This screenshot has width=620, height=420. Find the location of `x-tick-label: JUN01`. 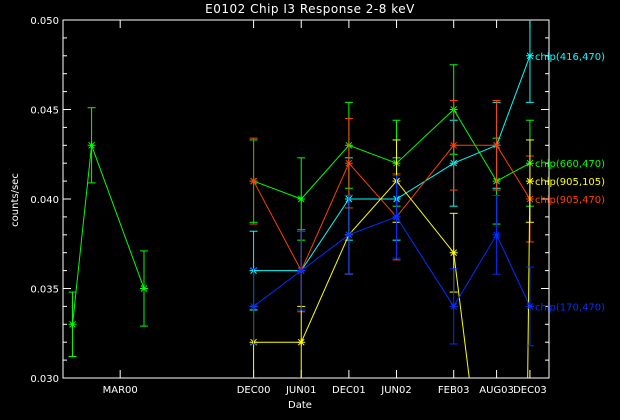

x-tick-label: JUN01 is located at coordinates (300, 390).